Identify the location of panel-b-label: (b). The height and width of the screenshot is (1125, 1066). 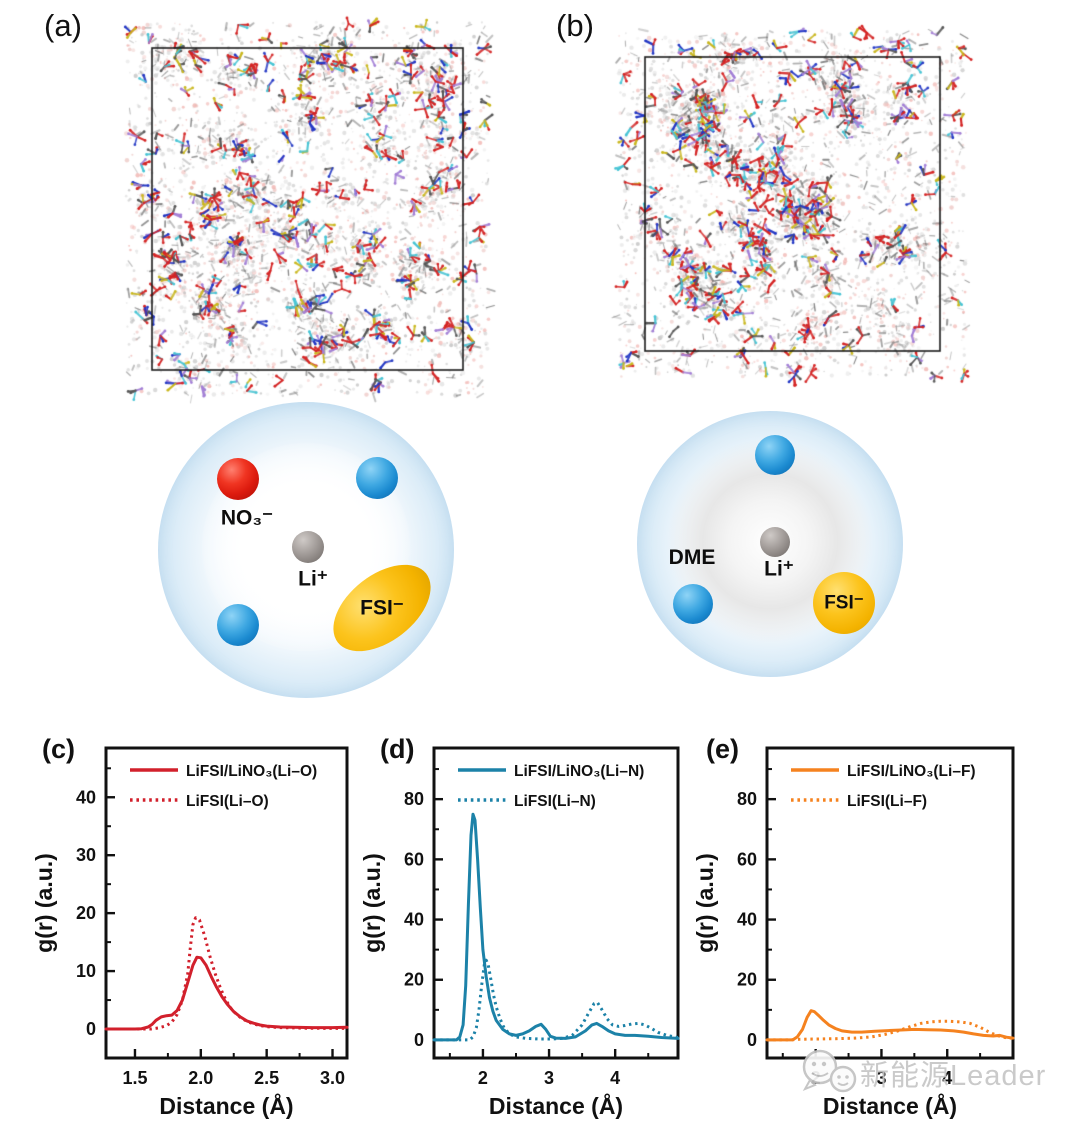
(575, 25).